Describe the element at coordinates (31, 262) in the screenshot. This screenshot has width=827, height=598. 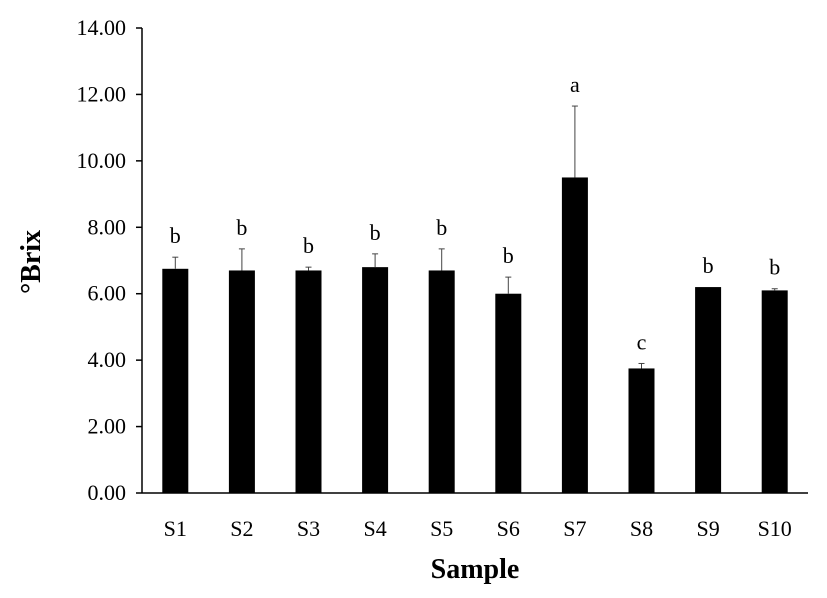
I see `y-axis-title: °Brix` at that location.